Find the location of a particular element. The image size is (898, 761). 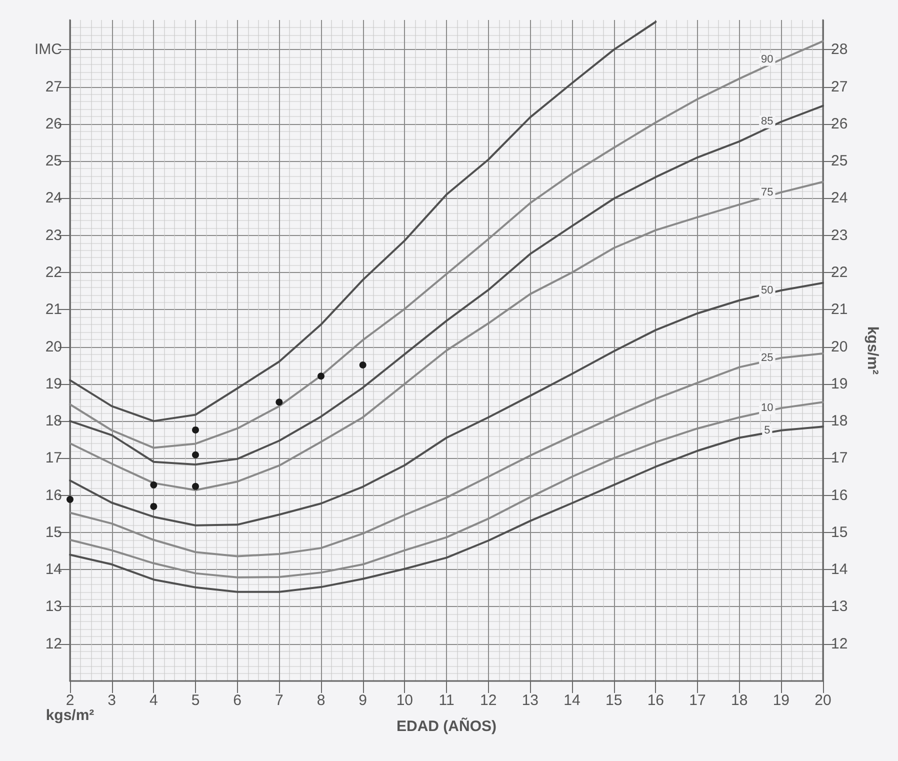

series-label: 25 is located at coordinates (767, 358).